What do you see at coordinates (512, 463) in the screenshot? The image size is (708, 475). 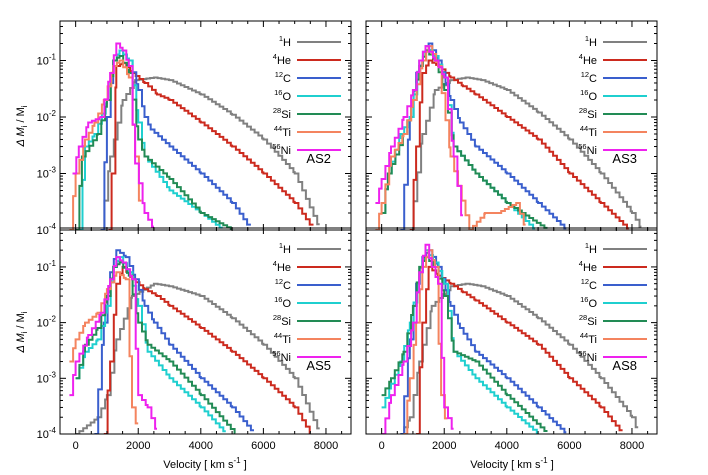 I see `x-axis-label-right: Velocity [ km s-1 ]` at bounding box center [512, 463].